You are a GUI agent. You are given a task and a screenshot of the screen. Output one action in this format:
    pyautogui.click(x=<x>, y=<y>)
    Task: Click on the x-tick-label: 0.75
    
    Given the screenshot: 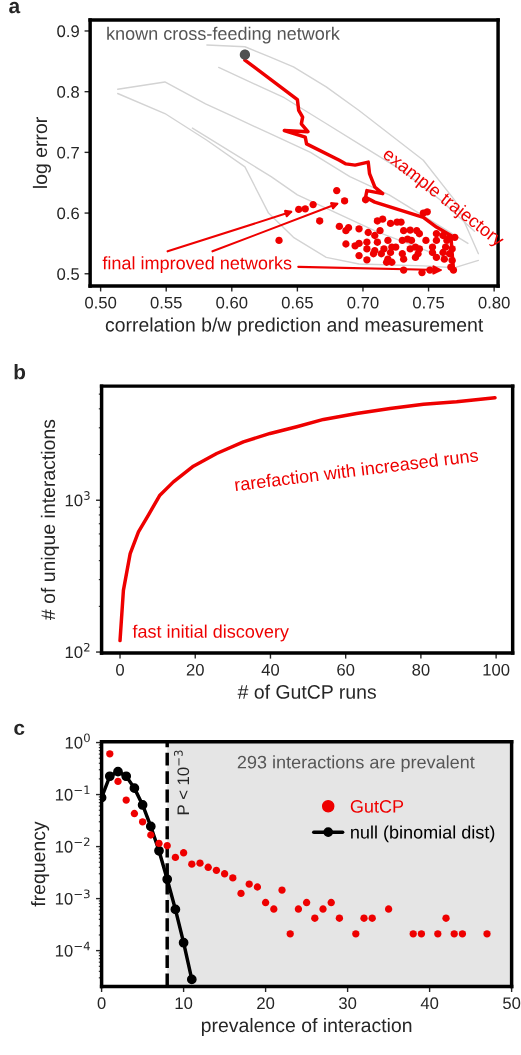 What is the action you would take?
    pyautogui.click(x=428, y=302)
    